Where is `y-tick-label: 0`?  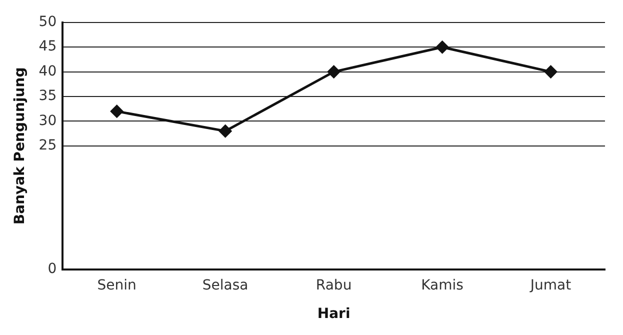
y-tick-label: 0 is located at coordinates (52, 269).